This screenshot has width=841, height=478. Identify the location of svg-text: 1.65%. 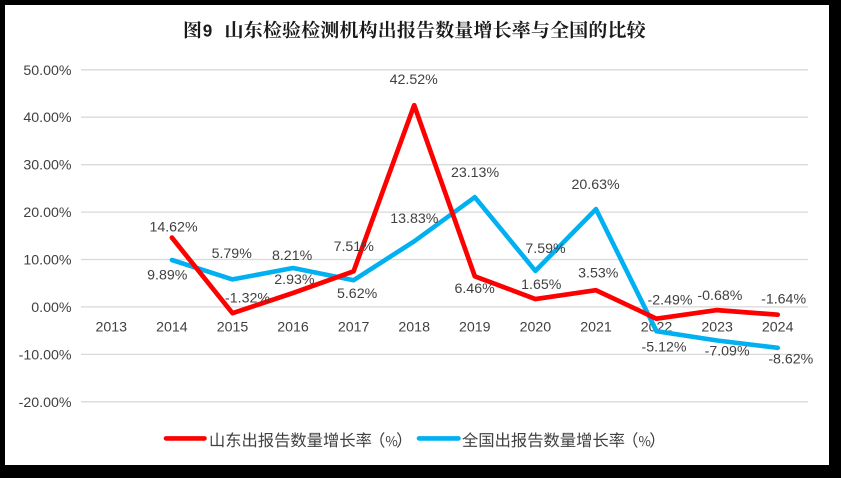
(541, 285).